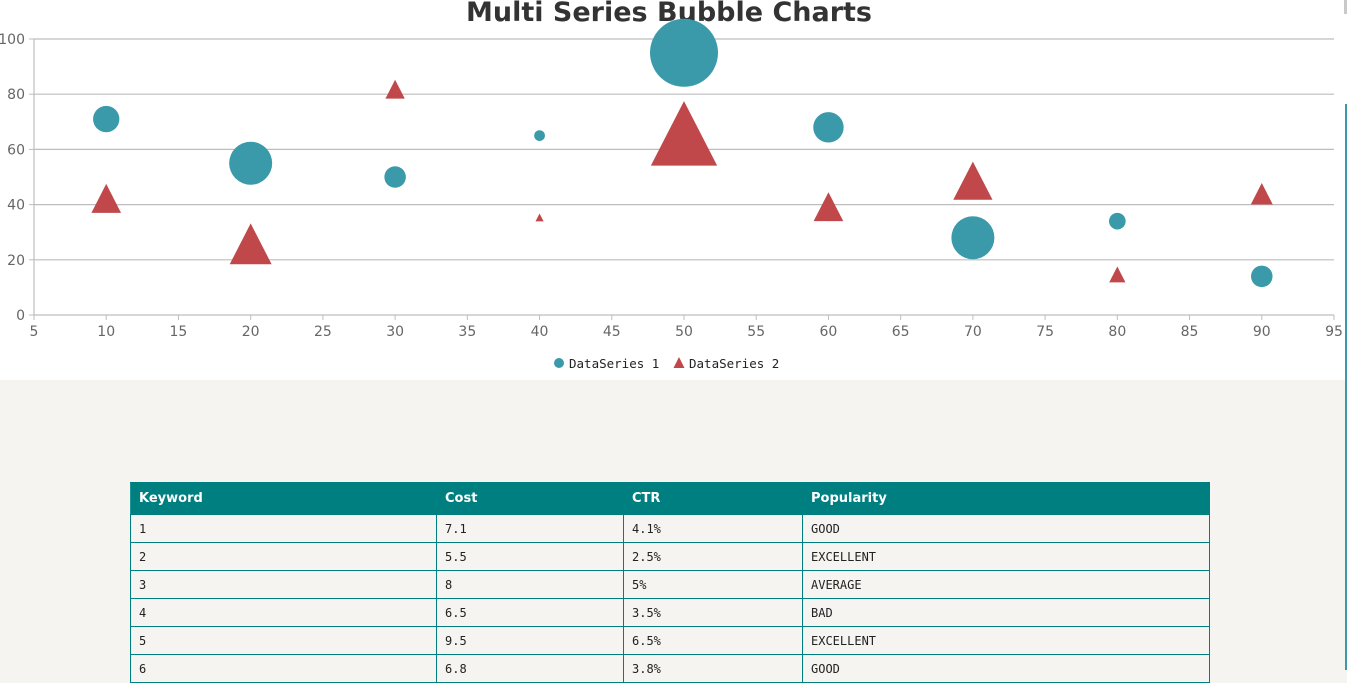 The width and height of the screenshot is (1347, 683). I want to click on legend-label-series-1: DataSeries 1, so click(614, 363).